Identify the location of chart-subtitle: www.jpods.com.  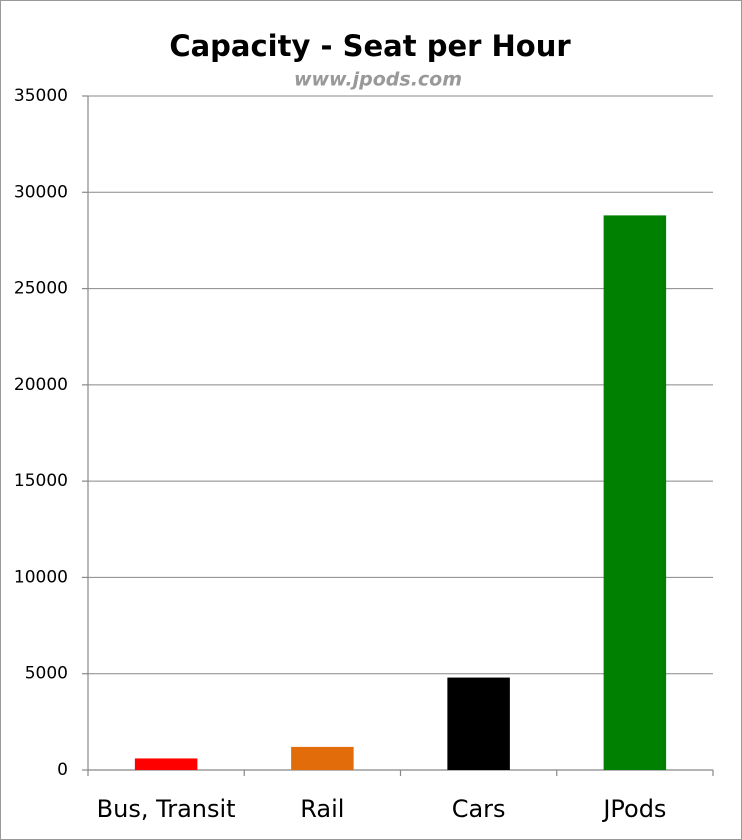
(378, 80).